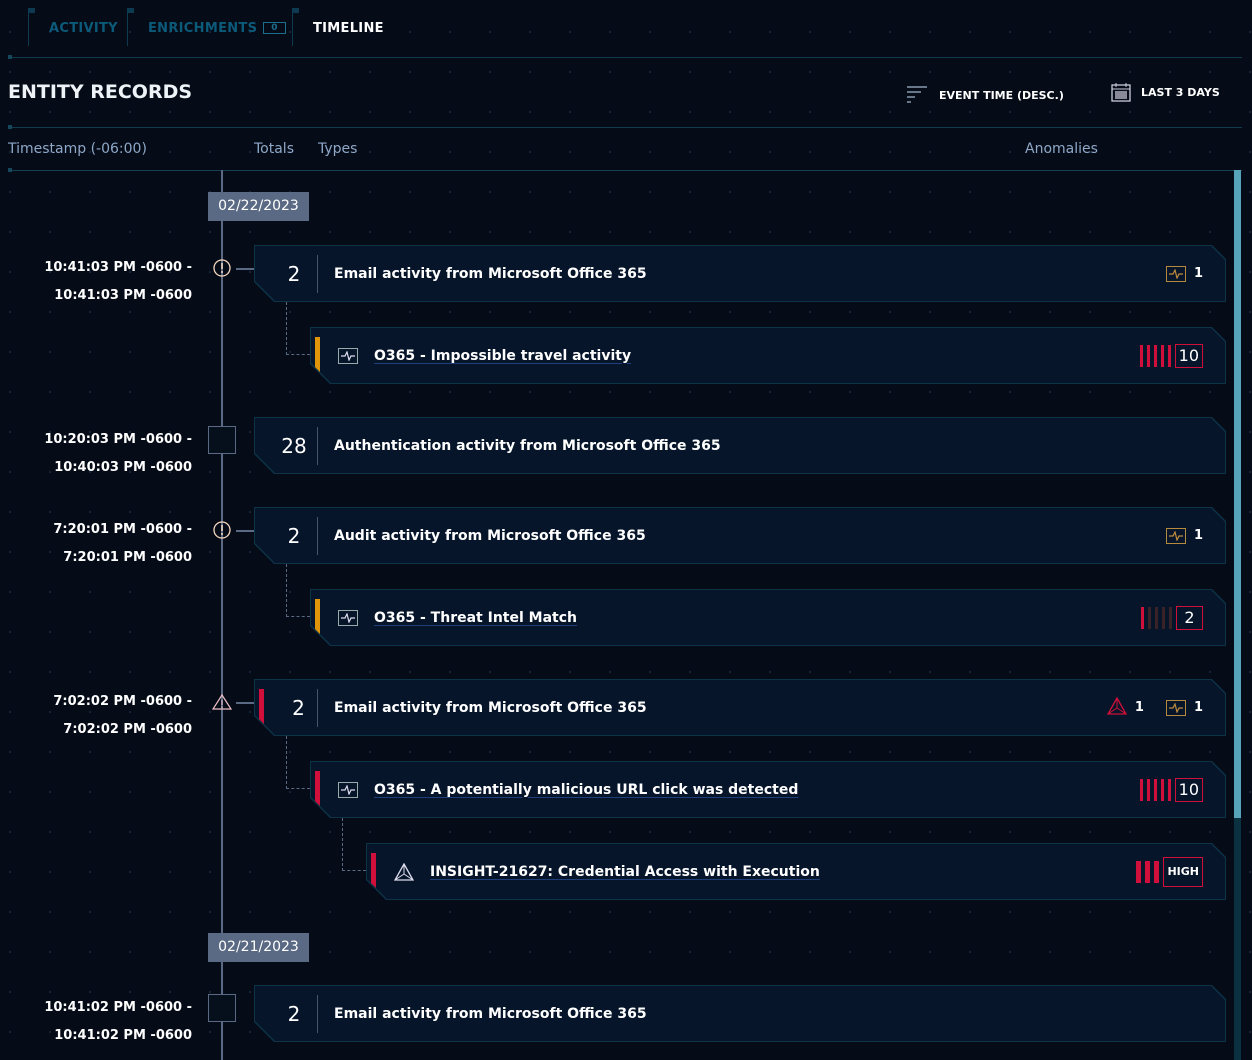 The height and width of the screenshot is (1060, 1252). I want to click on event-total: 28, so click(294, 445).